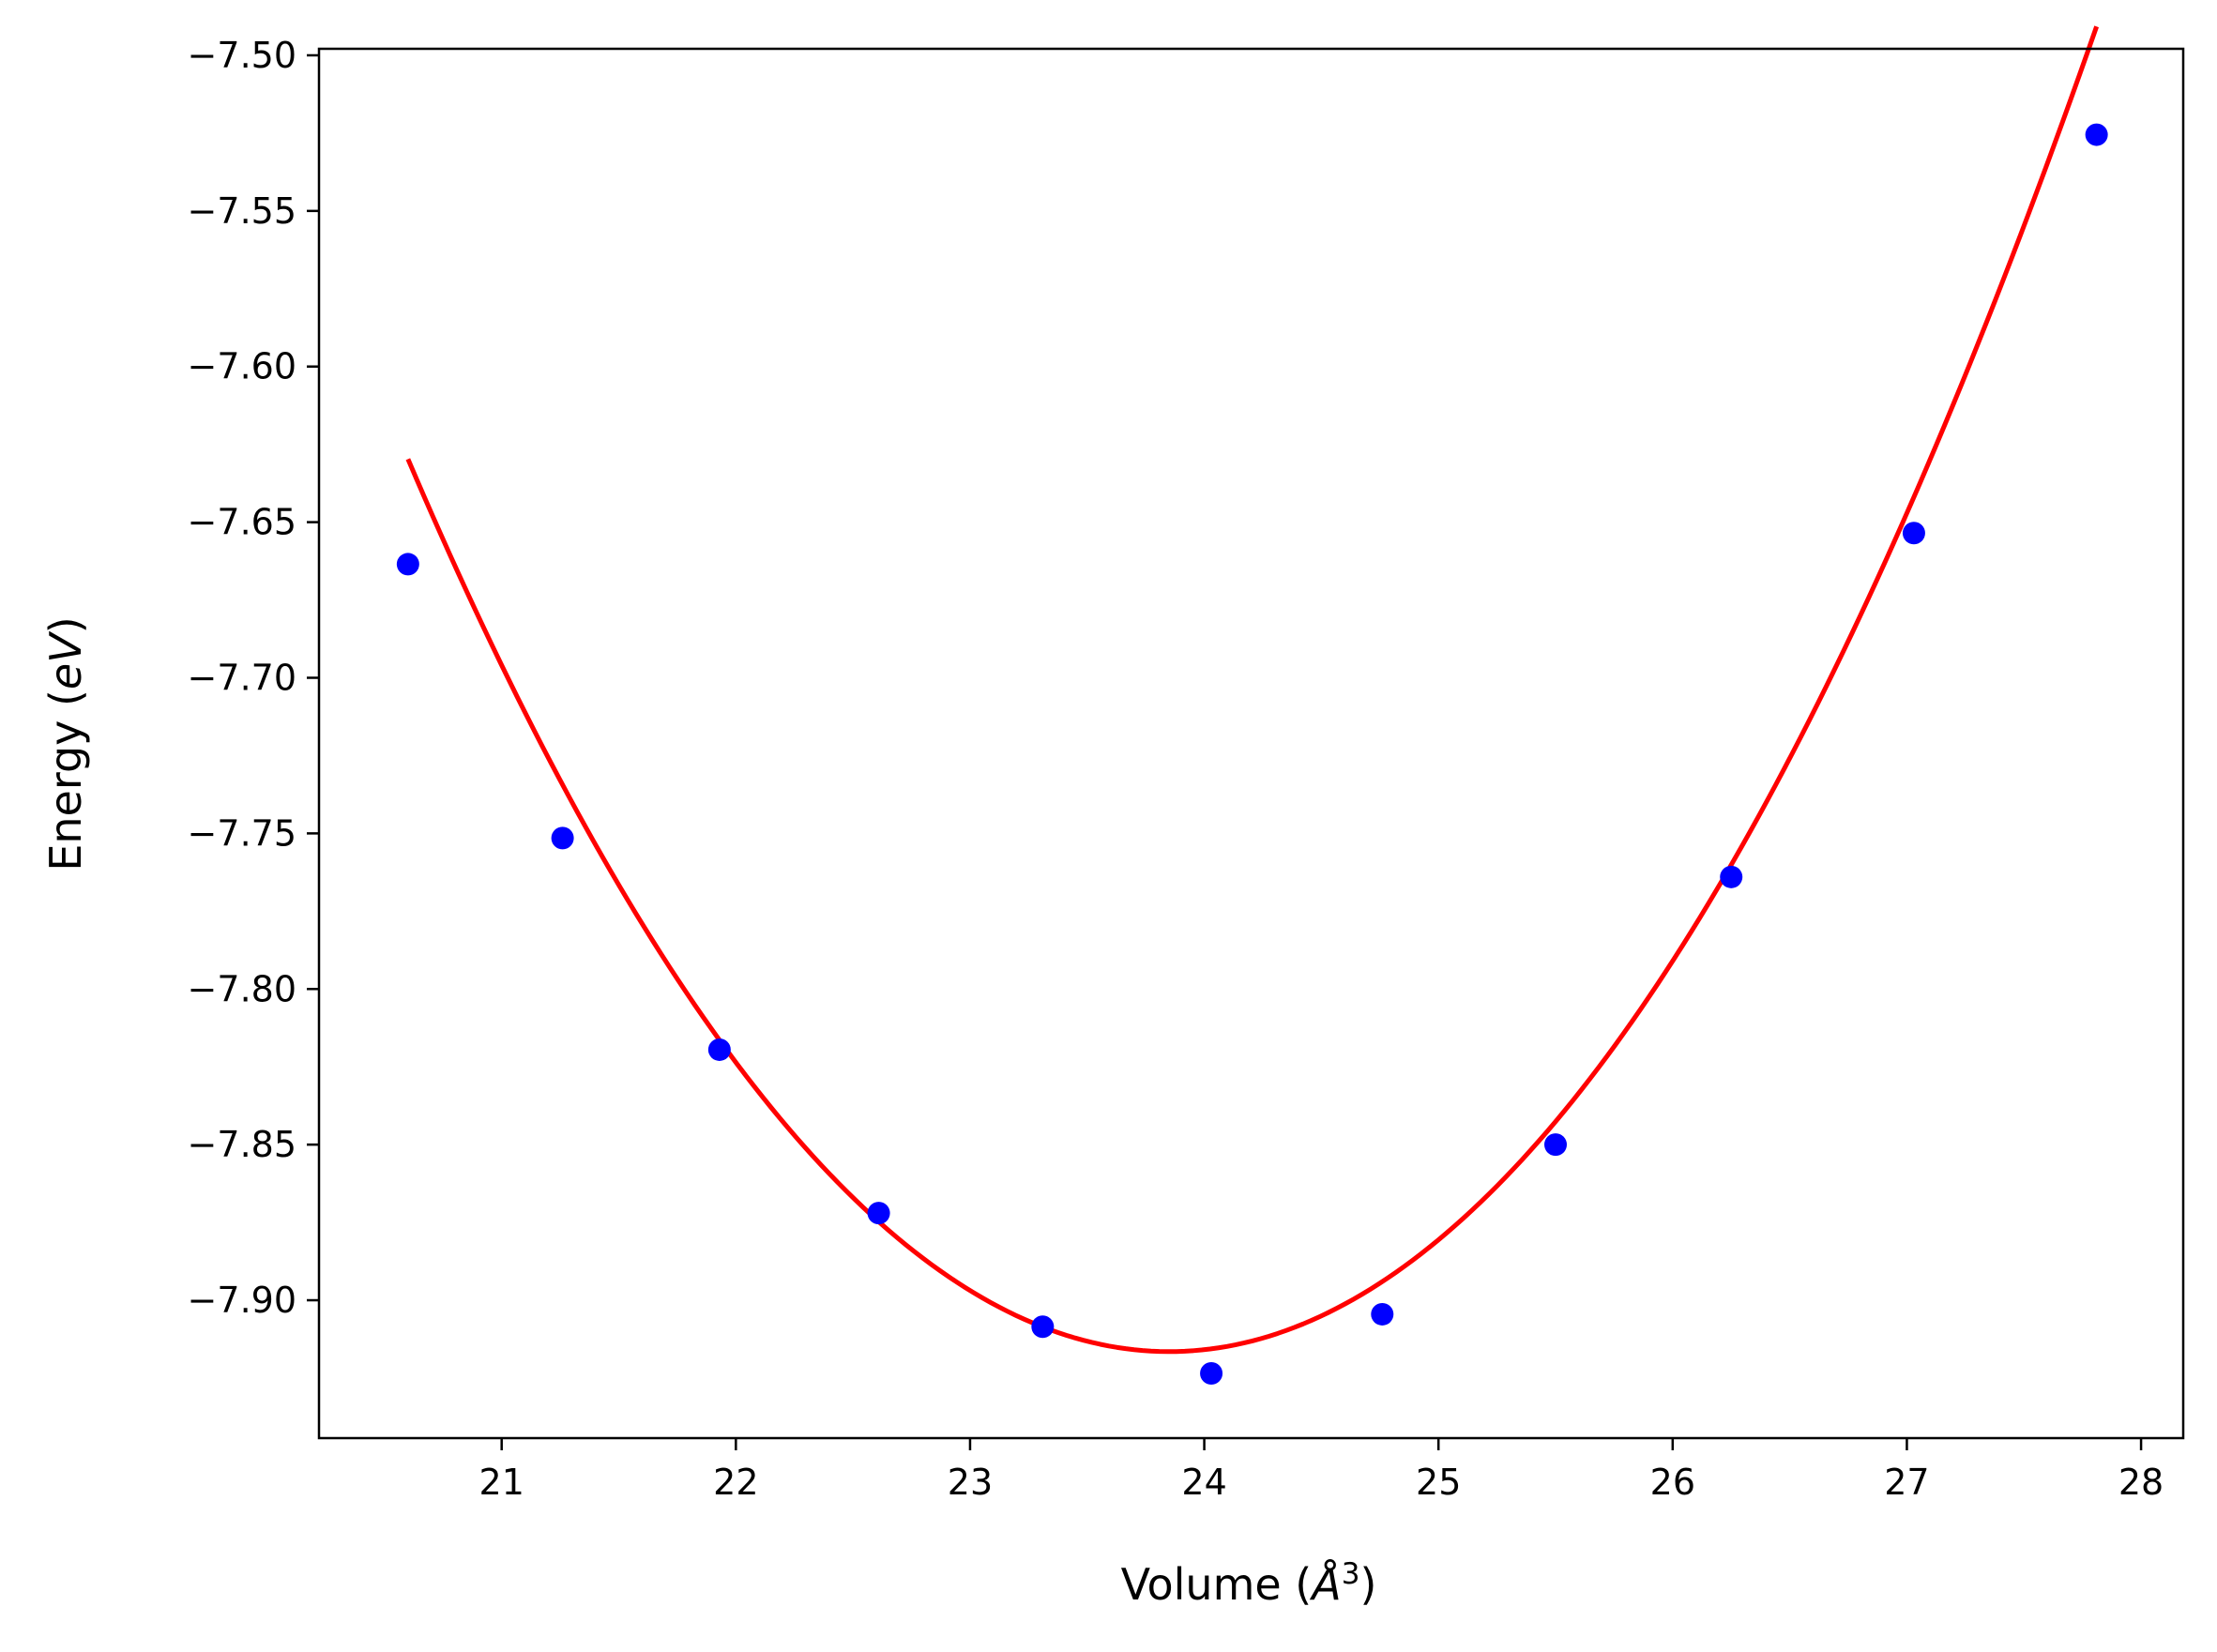 The width and height of the screenshot is (2217, 1652). I want to click on y-tick-label: −7.75, so click(242, 833).